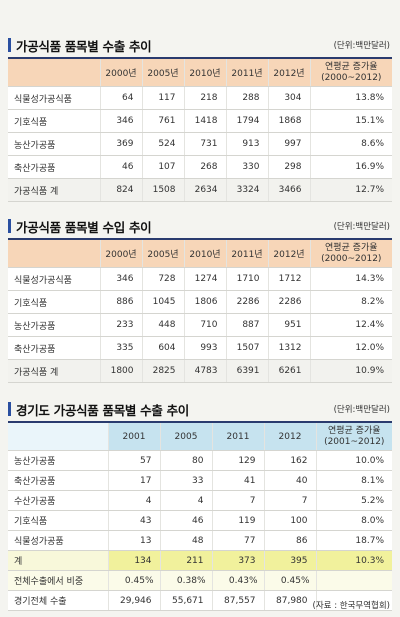  Describe the element at coordinates (350, 73) in the screenshot. I see `rate-column-header: 연평균 증가율 (2000~2012)` at that location.